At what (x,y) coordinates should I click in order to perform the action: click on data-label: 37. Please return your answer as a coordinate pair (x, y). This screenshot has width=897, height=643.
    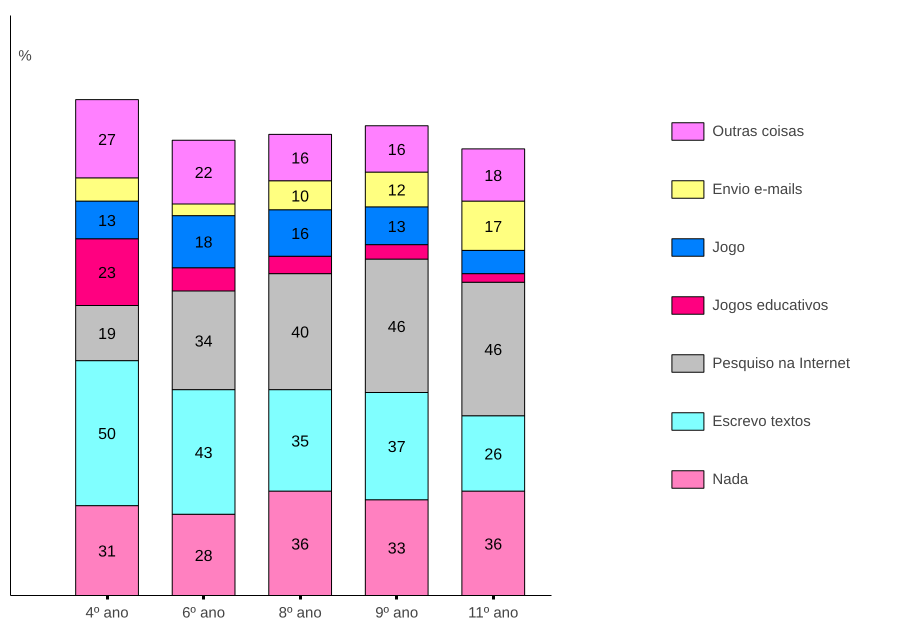
    Looking at the image, I should click on (397, 447).